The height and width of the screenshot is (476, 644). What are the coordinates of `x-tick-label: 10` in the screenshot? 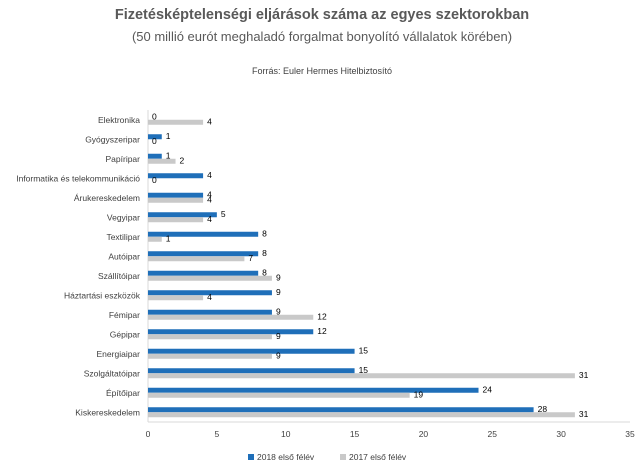 It's located at (286, 434).